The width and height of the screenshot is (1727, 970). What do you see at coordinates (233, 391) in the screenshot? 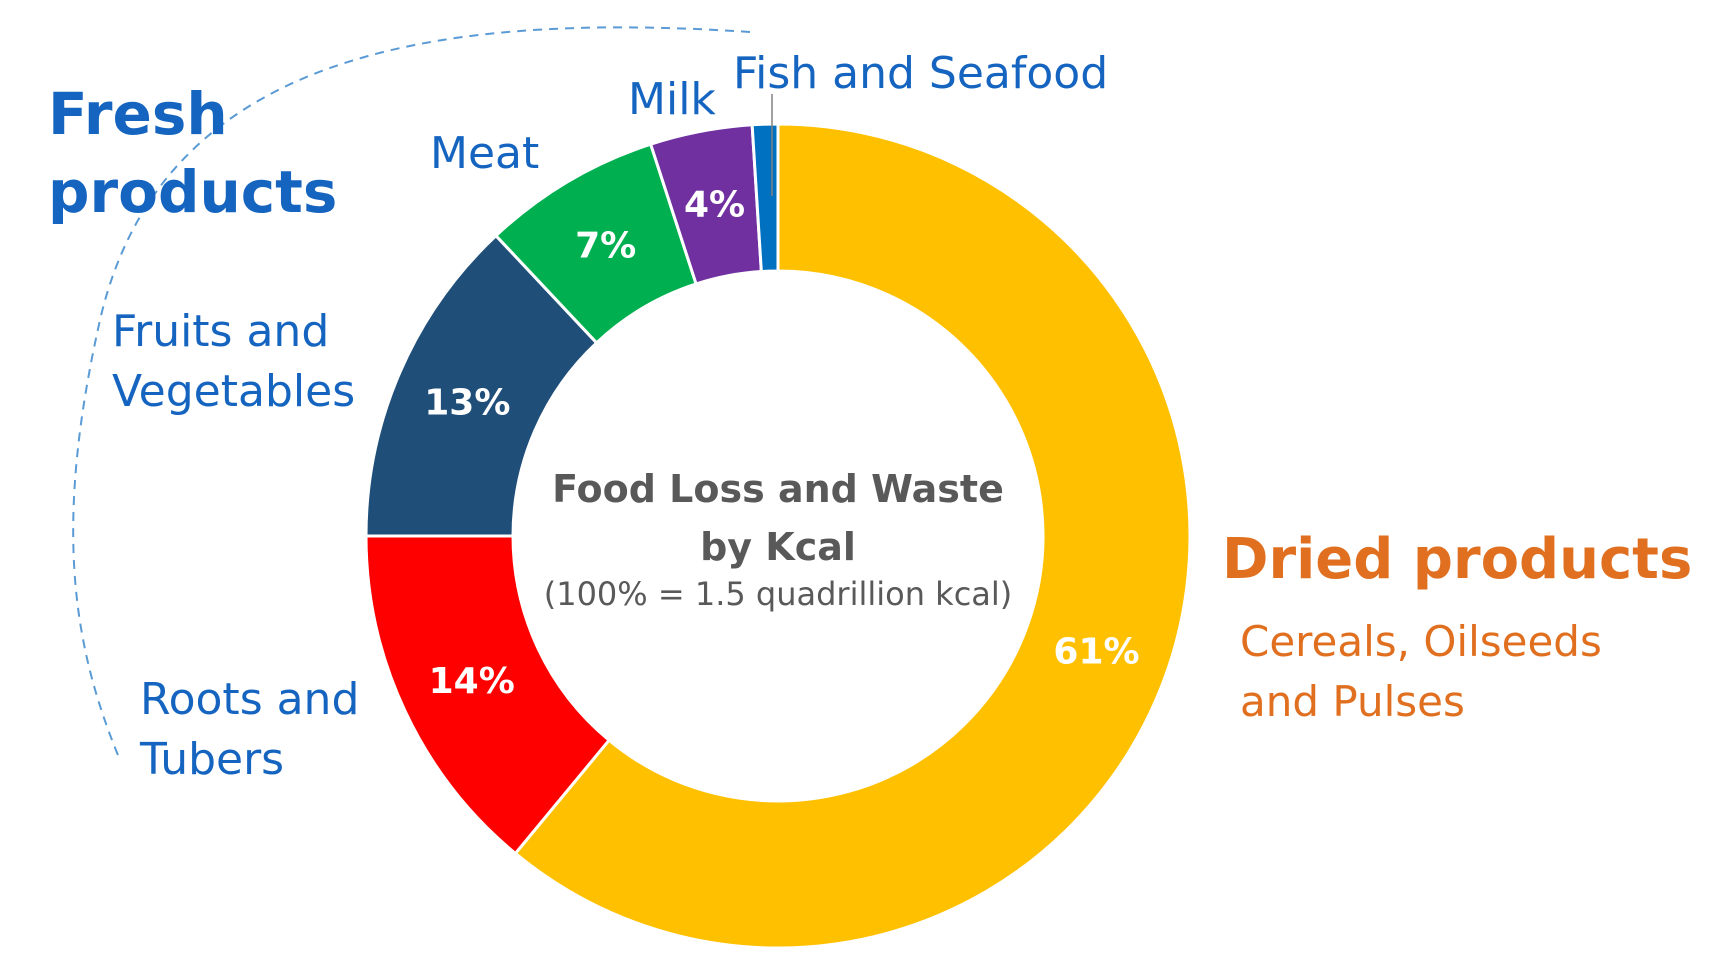
I see `label-fruits-line2: Vegetables` at bounding box center [233, 391].